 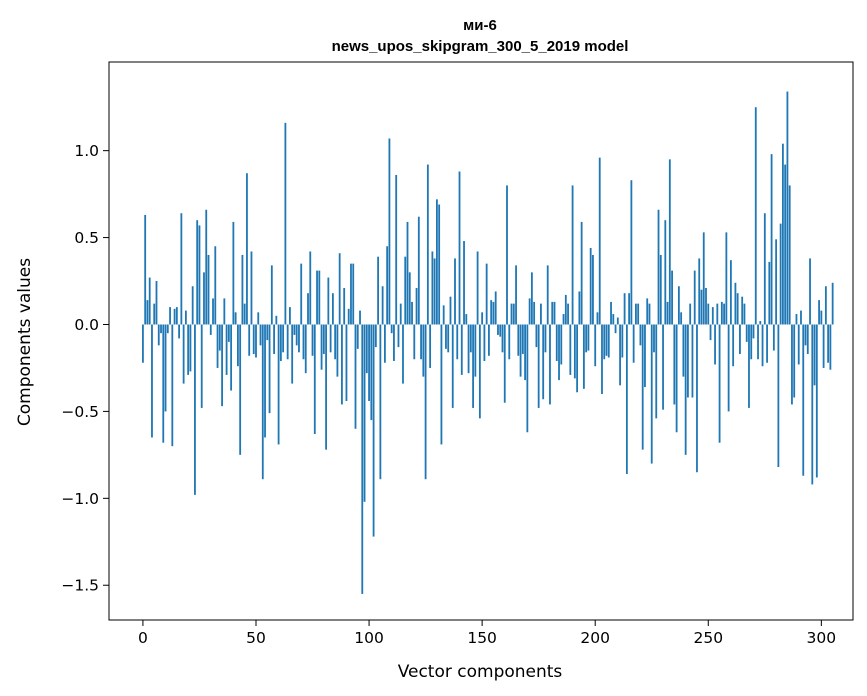 What do you see at coordinates (595, 638) in the screenshot?
I see `x-tick-label: 200` at bounding box center [595, 638].